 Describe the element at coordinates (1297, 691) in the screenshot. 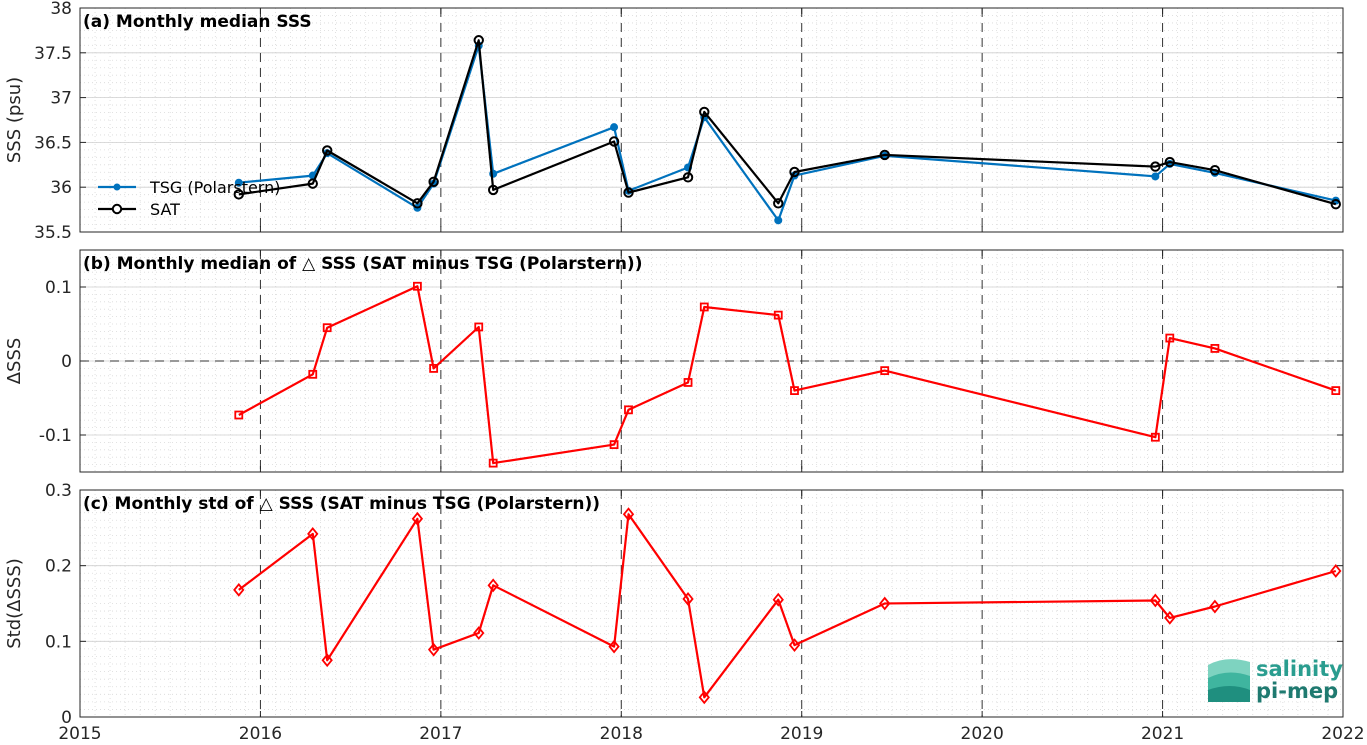

I see `logo-text-pi-mep: pi-mep` at that location.